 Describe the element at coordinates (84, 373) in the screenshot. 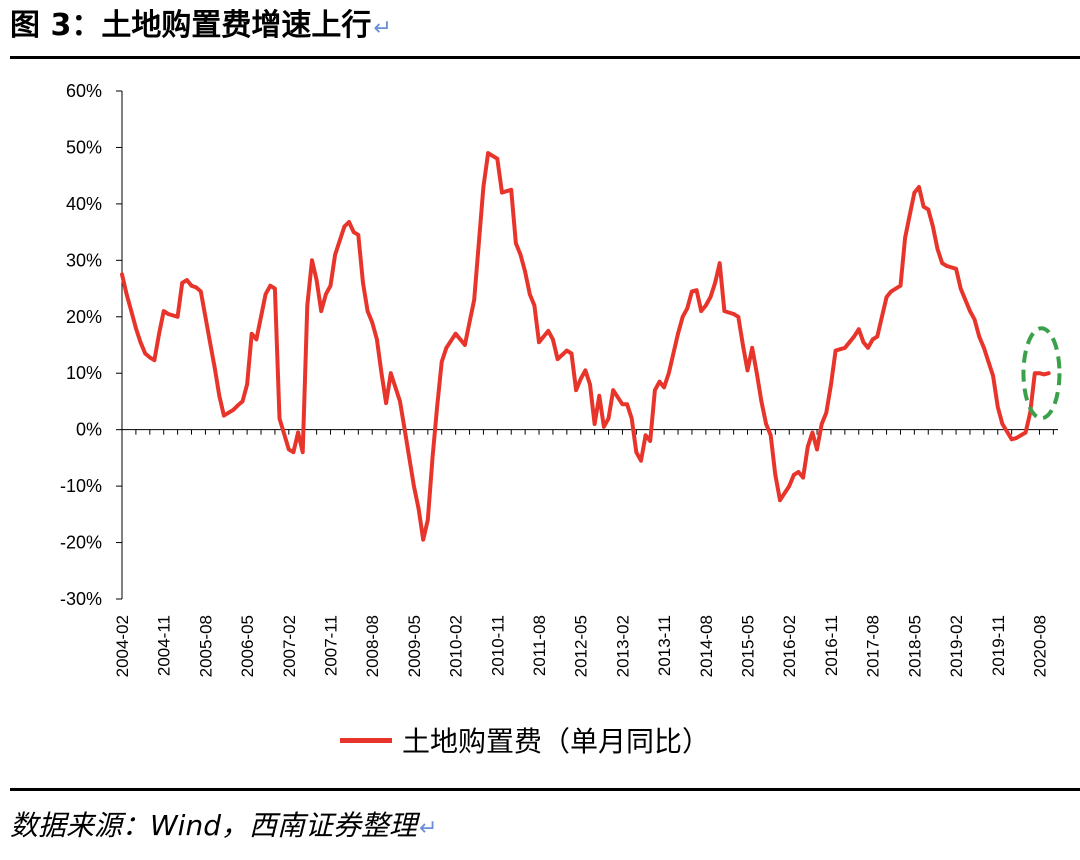

I see `y-tick-label: 10%` at that location.